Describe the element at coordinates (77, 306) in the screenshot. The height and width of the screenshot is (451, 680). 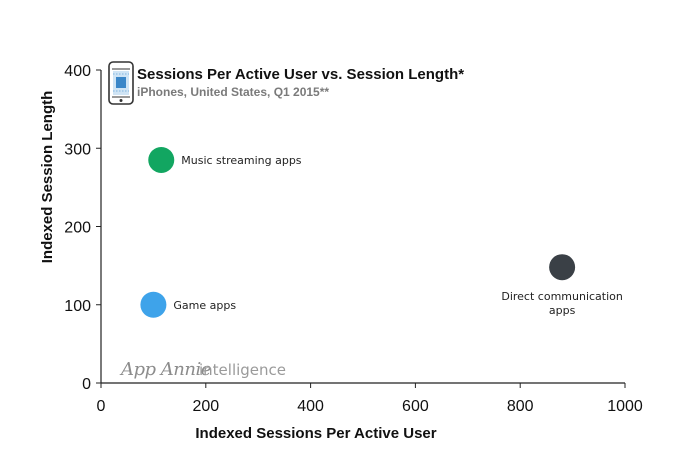
I see `y-tick-label: 100` at that location.